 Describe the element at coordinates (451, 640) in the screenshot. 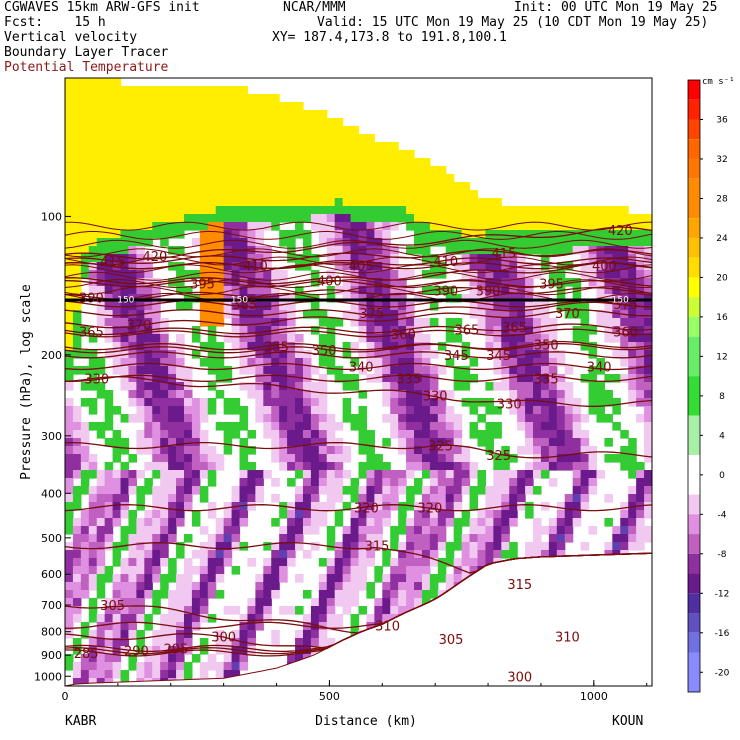

I see `isentrope-label: 305` at that location.